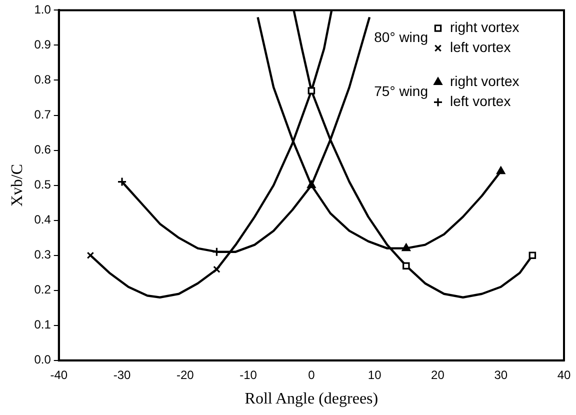  What do you see at coordinates (43, 325) in the screenshot?
I see `y-tick-label: 0.1` at bounding box center [43, 325].